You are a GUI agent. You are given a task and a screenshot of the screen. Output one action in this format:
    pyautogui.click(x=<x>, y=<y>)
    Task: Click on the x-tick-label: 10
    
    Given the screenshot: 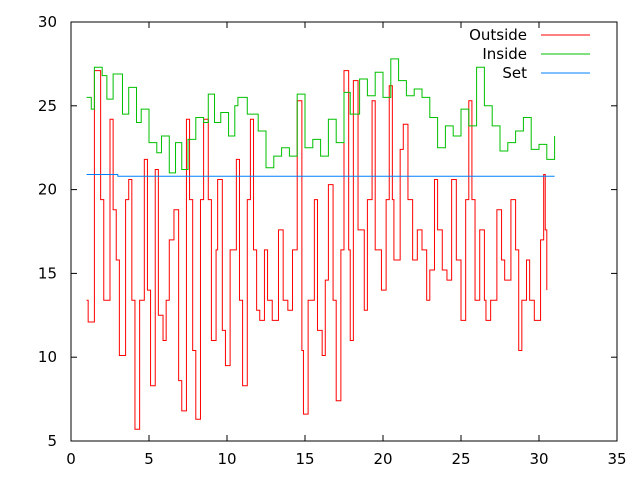 What is the action you would take?
    pyautogui.click(x=226, y=459)
    